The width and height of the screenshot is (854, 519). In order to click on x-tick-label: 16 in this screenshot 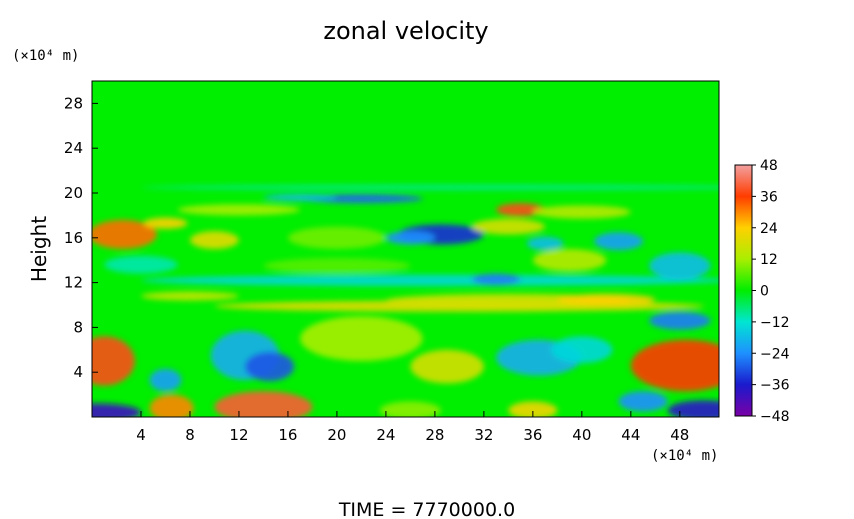, I will do `click(287, 435)`.